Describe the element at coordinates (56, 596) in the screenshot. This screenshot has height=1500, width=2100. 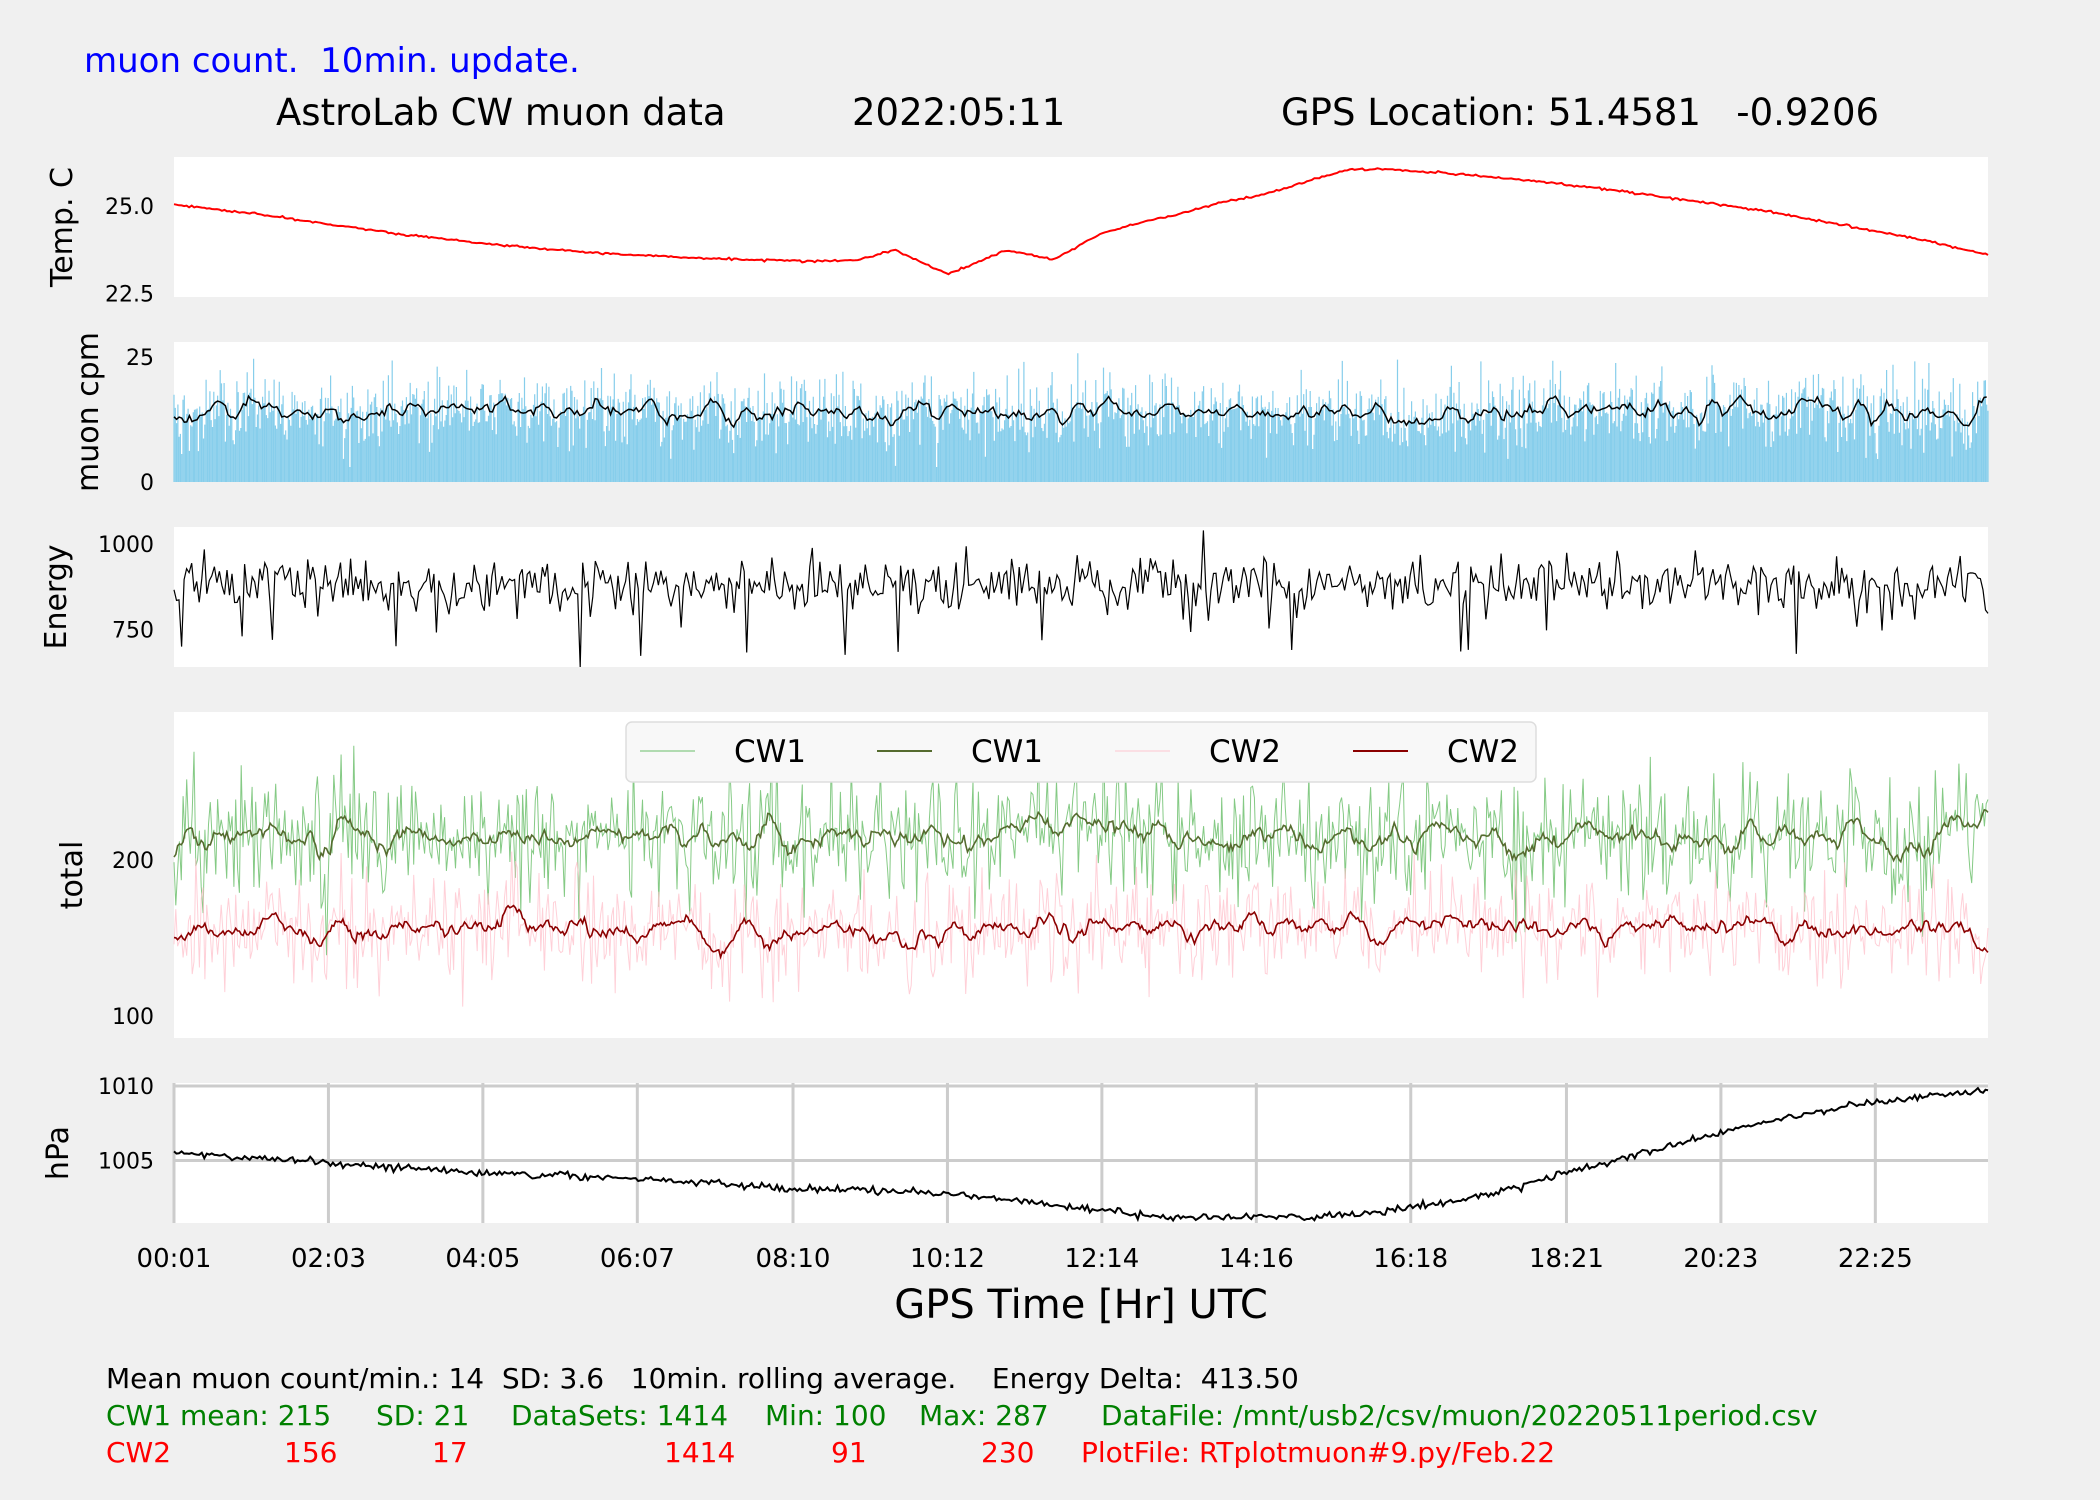
I see `y-axis-label: Energy` at that location.